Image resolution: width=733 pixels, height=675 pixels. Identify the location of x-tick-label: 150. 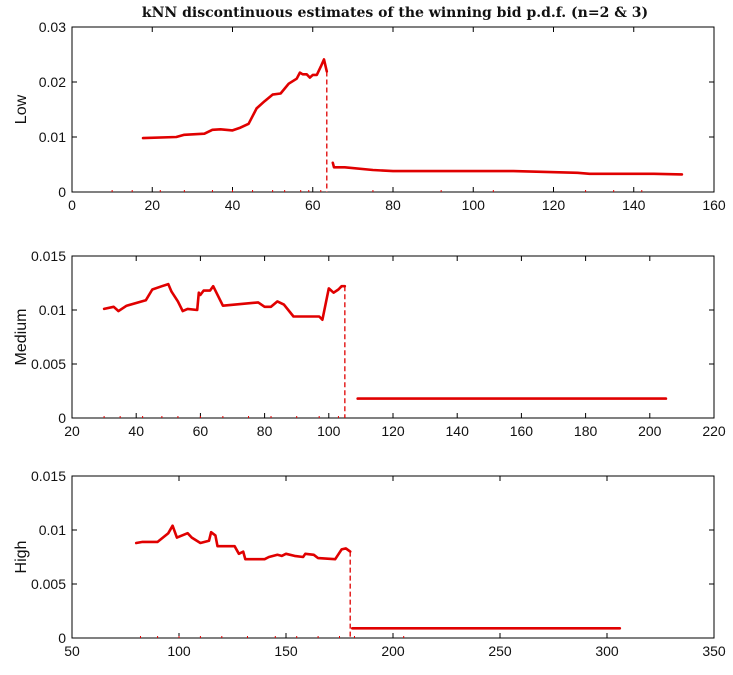
(286, 651).